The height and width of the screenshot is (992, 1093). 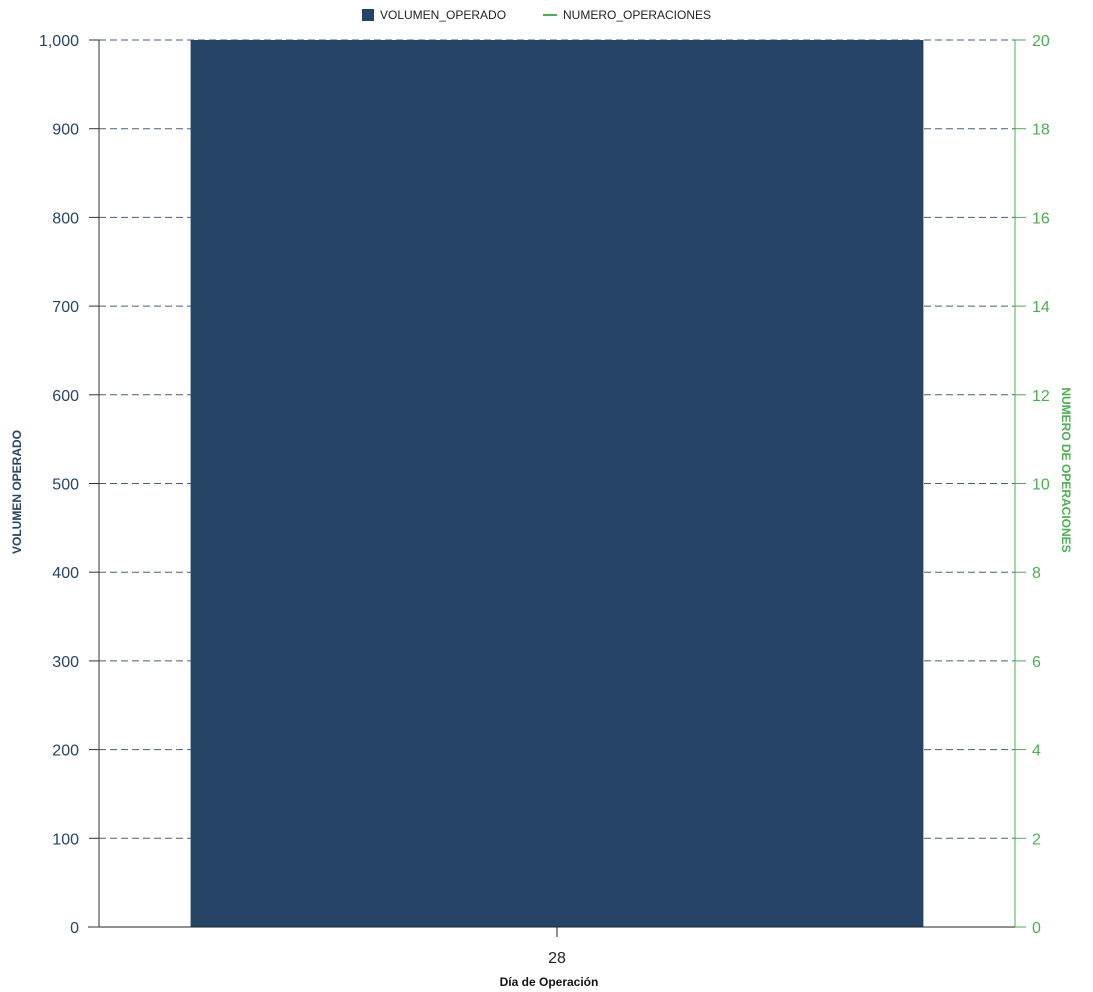 What do you see at coordinates (1041, 41) in the screenshot?
I see `y-tick-label-right: 20` at bounding box center [1041, 41].